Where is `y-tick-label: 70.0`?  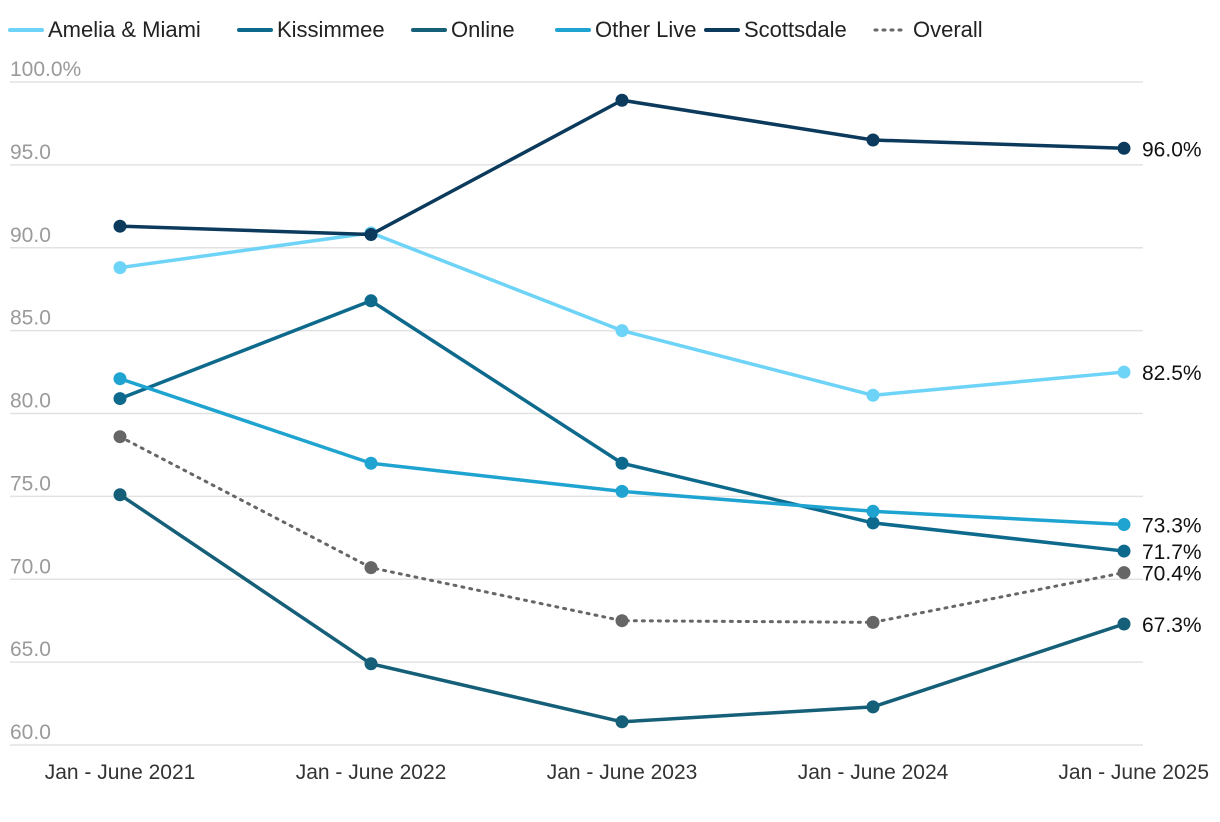
y-tick-label: 70.0 is located at coordinates (30, 566).